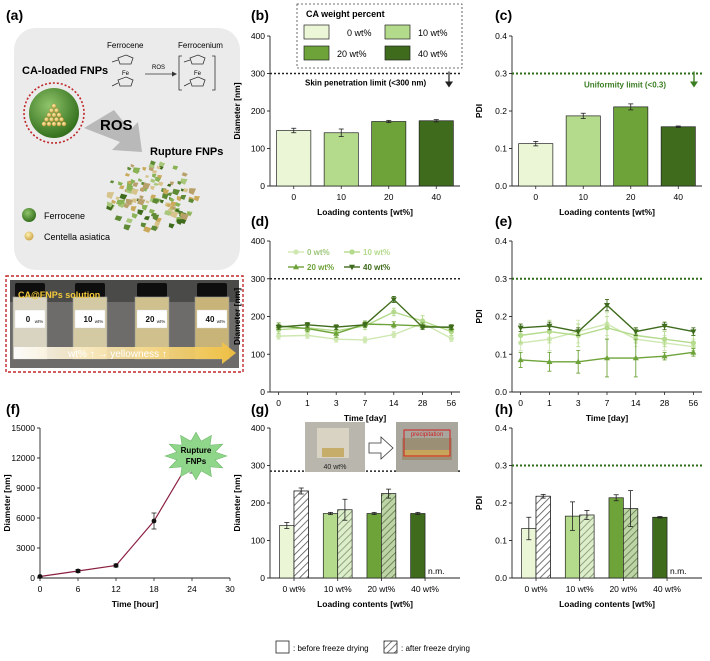 This screenshot has height=661, width=710. I want to click on before-swatch, so click(282, 647).